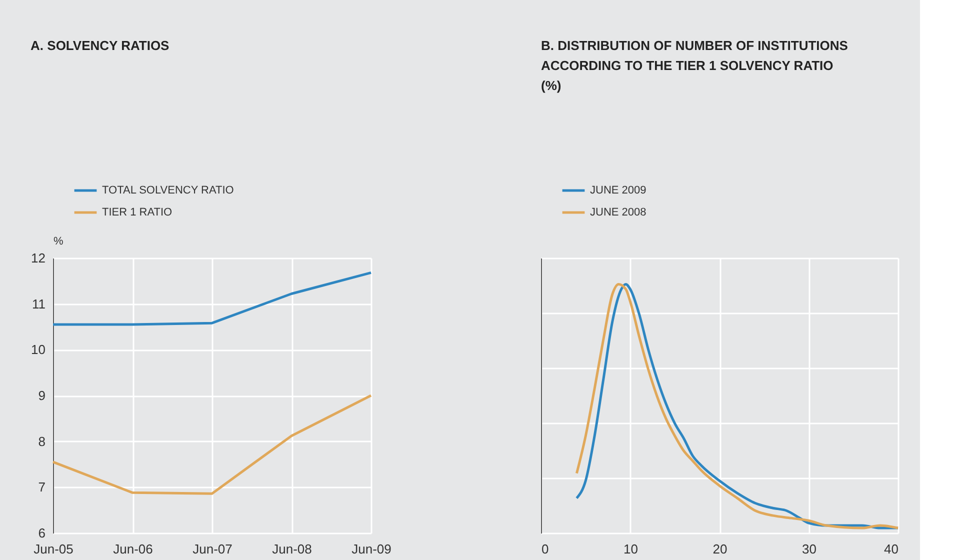 The image size is (966, 560). I want to click on text: ACCORDING TO THE TIER 1 SOLVENCY RATIO, so click(687, 65).